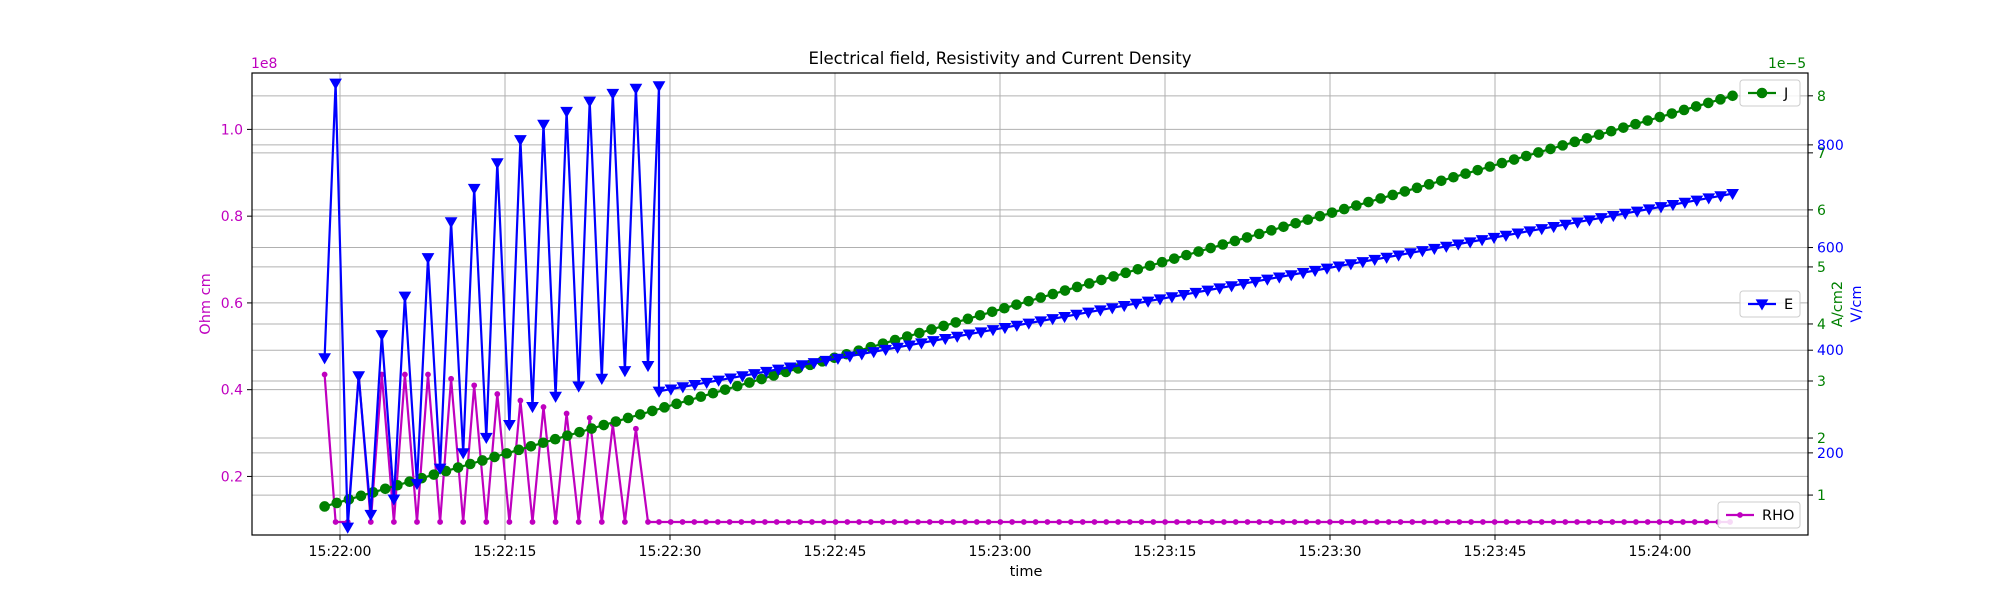  Describe the element at coordinates (1830, 454) in the screenshot. I see `e-tick-label: 200` at that location.